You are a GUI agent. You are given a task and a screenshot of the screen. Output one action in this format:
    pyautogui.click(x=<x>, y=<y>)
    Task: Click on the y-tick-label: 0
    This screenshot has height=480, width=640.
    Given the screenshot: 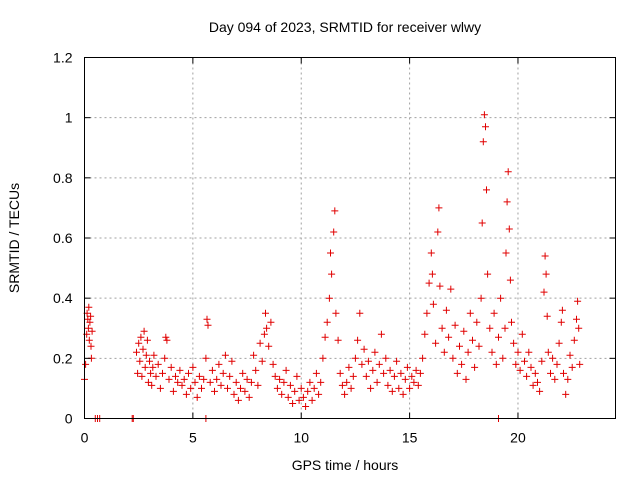 What is the action you would take?
    pyautogui.click(x=69, y=419)
    